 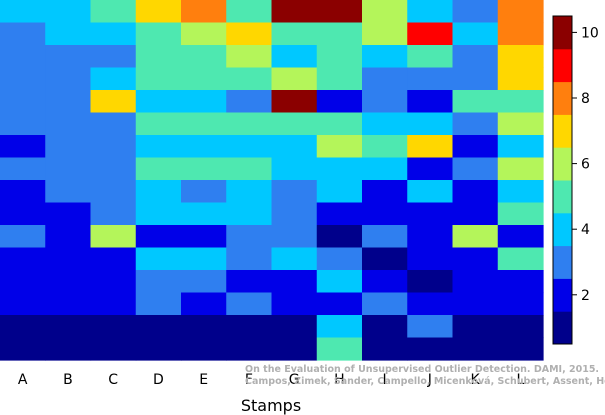 I want to click on x-tick-label: E, so click(x=203, y=380).